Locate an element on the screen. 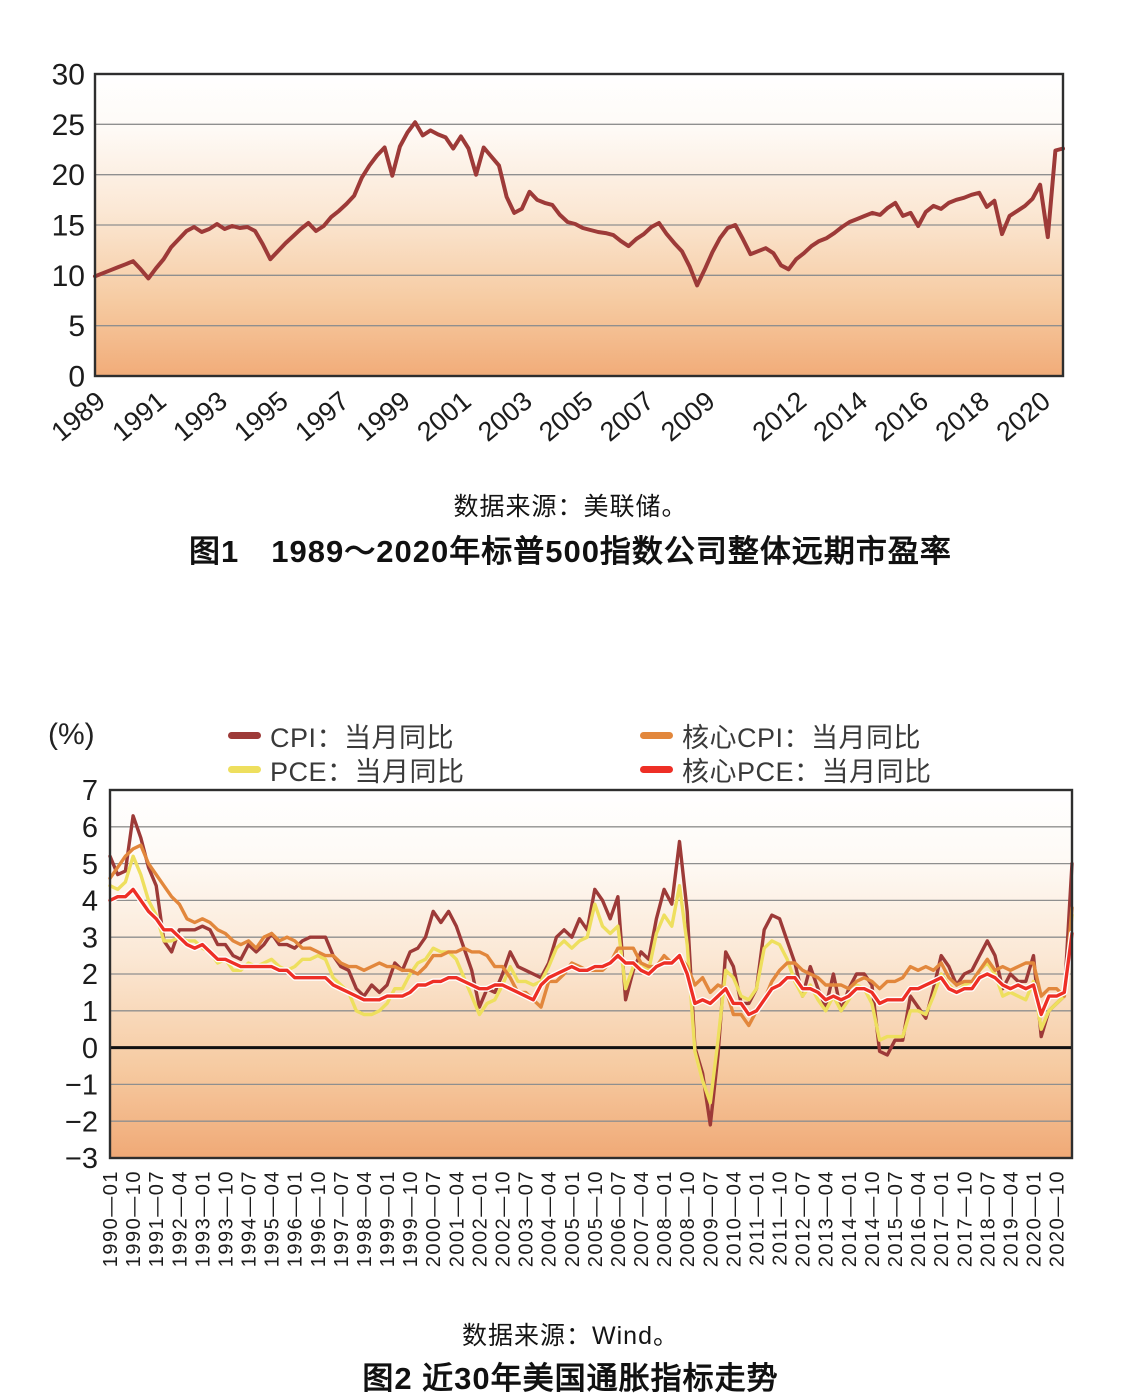 The width and height of the screenshot is (1141, 1398). x-tick-label: 2003 is located at coordinates (504, 417).